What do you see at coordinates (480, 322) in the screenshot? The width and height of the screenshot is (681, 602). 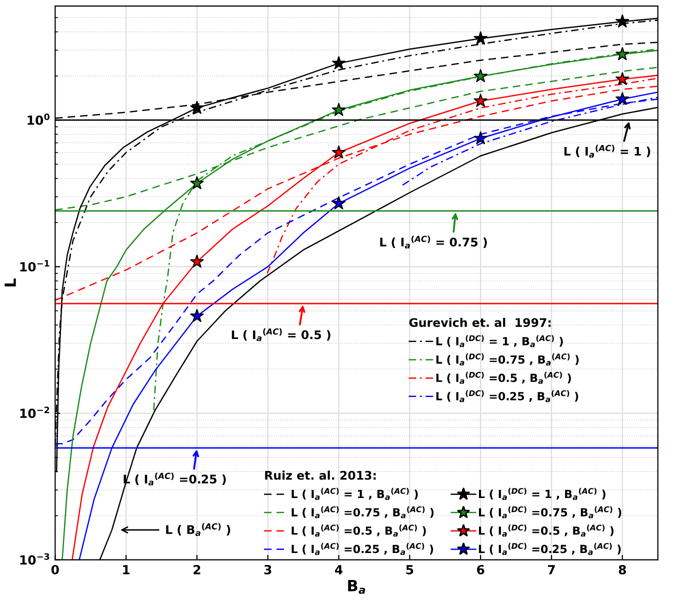 I see `annotation: Gurevich et. al 1997:` at bounding box center [480, 322].